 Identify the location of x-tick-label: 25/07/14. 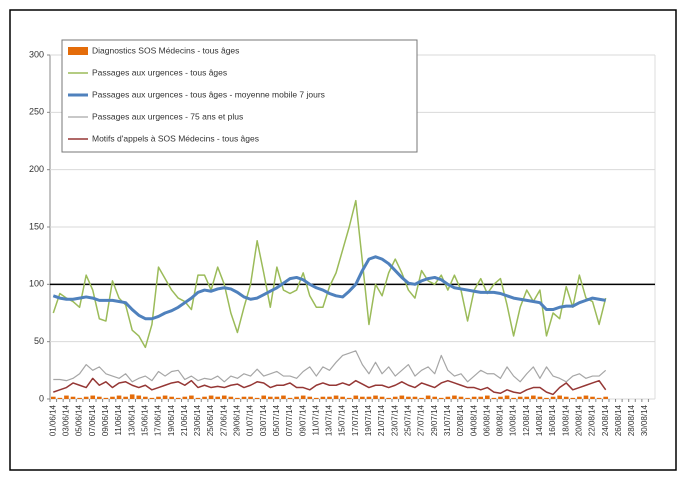
(408, 420).